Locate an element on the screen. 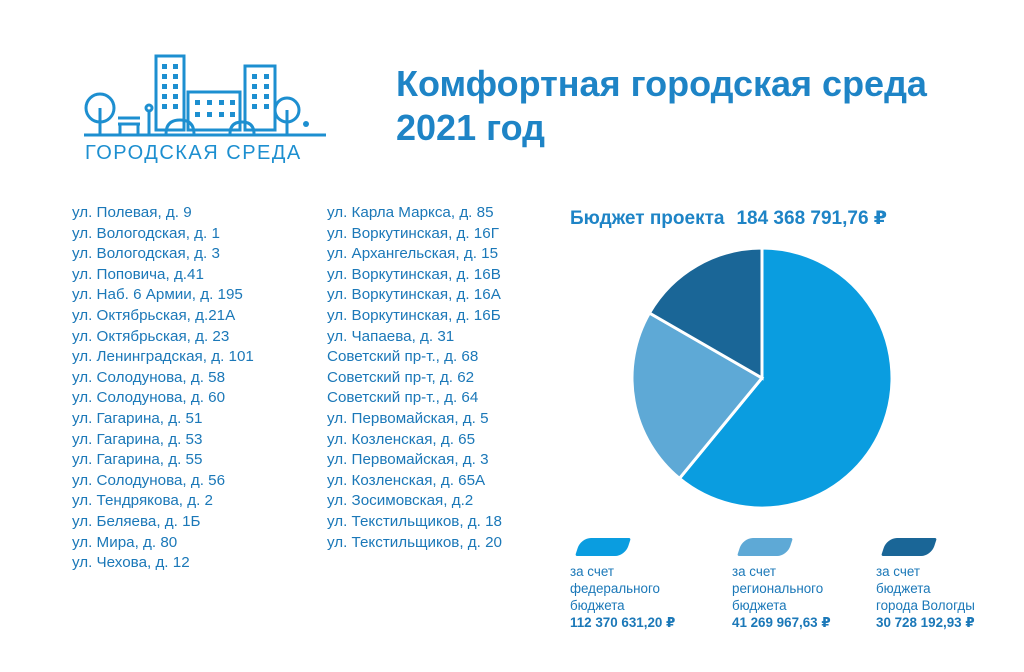  address-item: ул. Гагарина, д. 53 is located at coordinates (137, 439).